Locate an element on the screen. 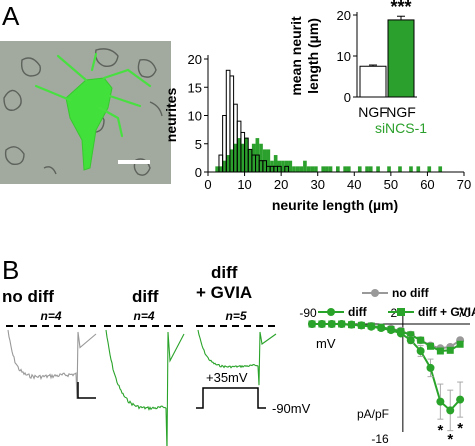 Image resolution: width=475 pixels, height=446 pixels. neuron-micrograph is located at coordinates (85, 112).